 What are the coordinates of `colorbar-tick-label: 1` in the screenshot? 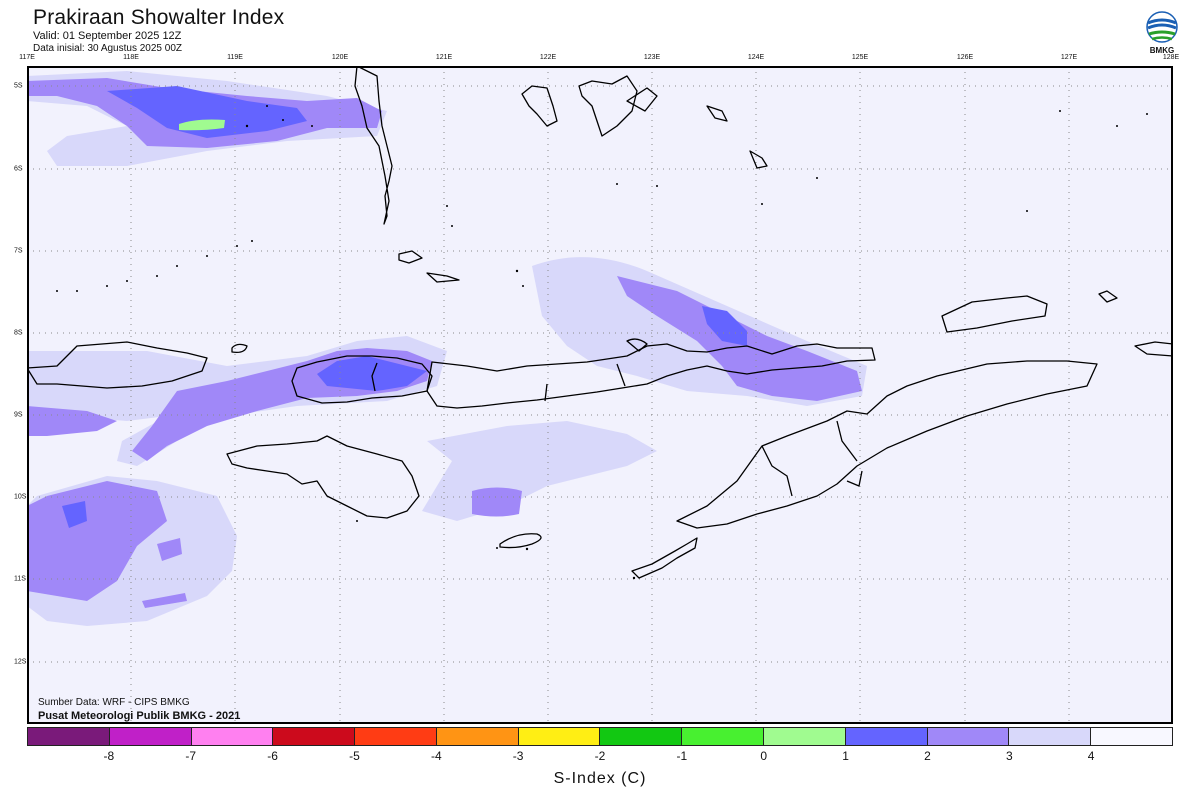 It's located at (845, 756).